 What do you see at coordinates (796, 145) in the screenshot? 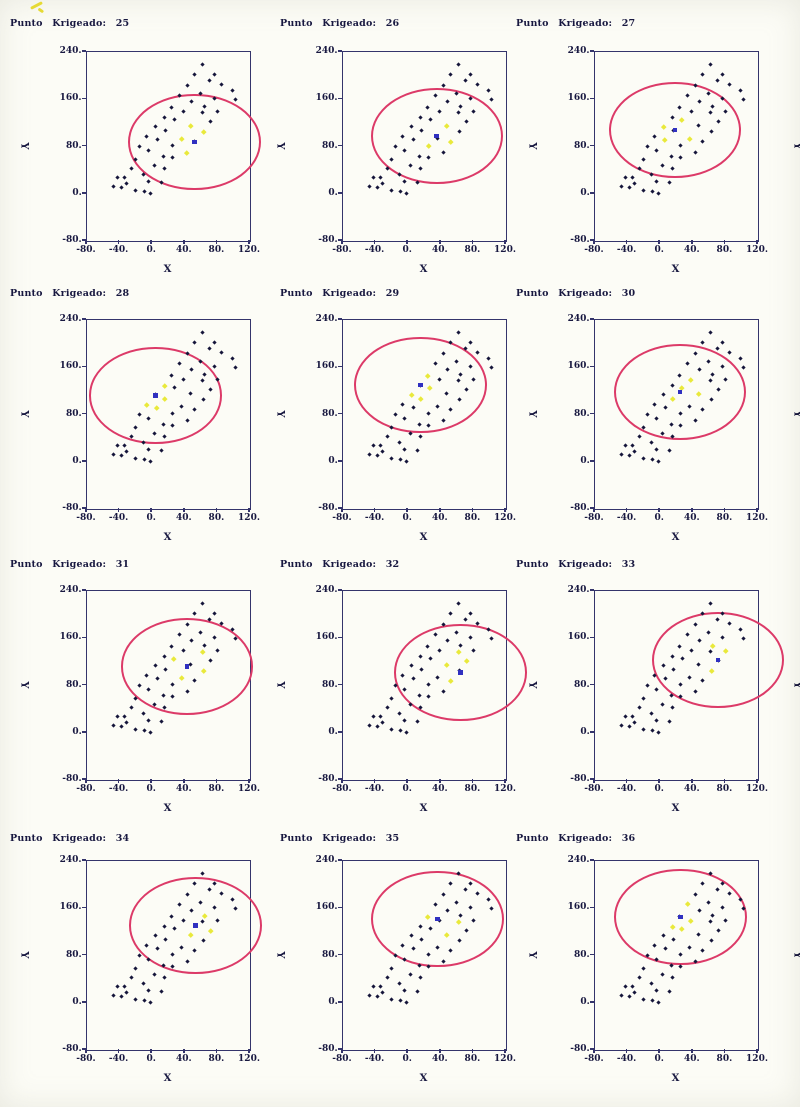
I see `next-column-y-label-clipped: Y` at bounding box center [796, 145].